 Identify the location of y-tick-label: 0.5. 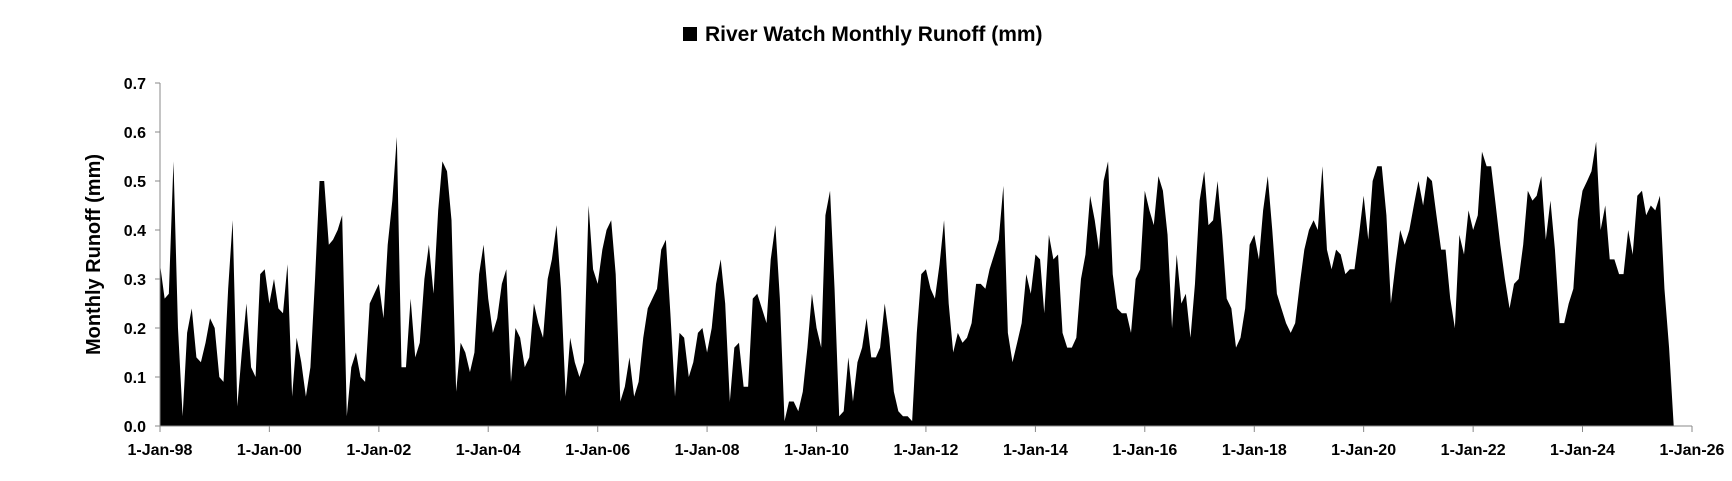
(135, 182).